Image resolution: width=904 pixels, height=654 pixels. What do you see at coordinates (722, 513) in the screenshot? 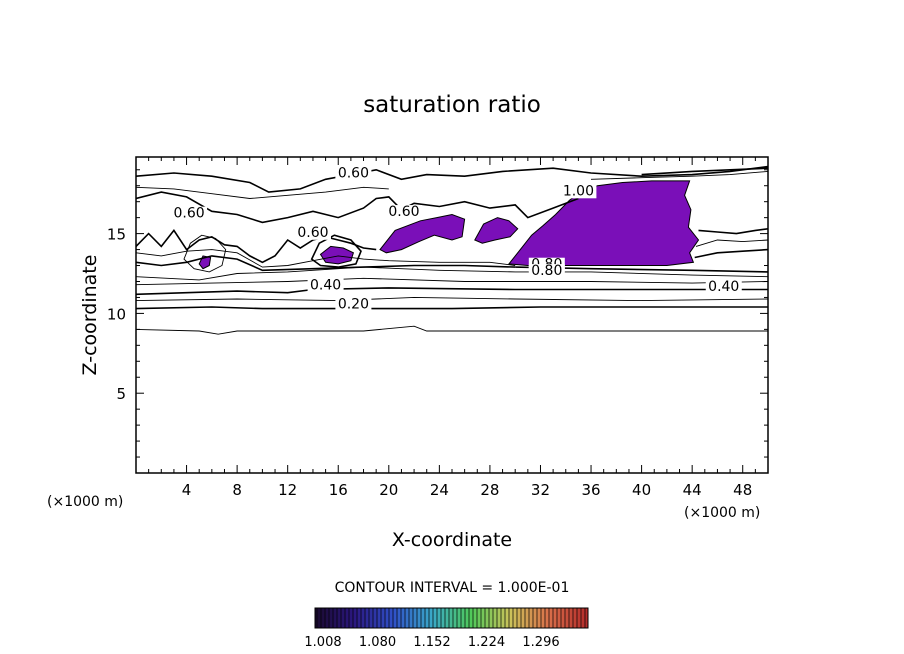
I see `x-axis-unit: (×1000 m)` at bounding box center [722, 513].